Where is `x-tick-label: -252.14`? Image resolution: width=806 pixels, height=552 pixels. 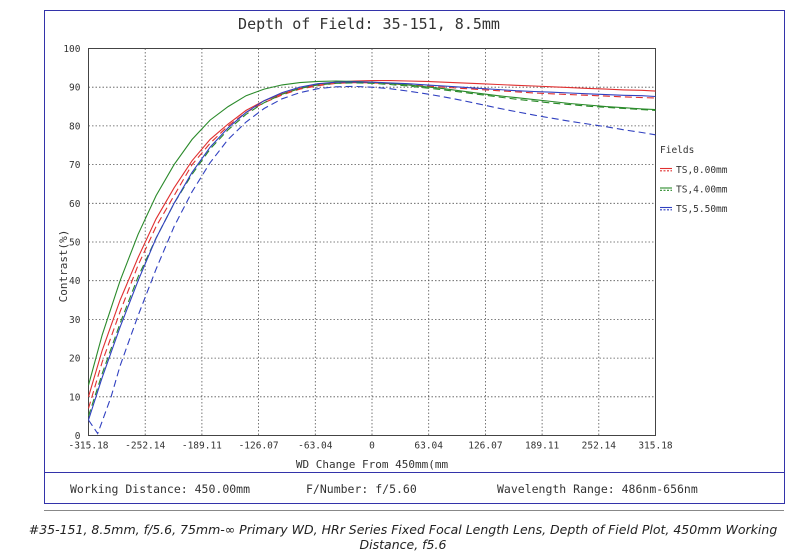
x-tick-label: -252.14 is located at coordinates (145, 446).